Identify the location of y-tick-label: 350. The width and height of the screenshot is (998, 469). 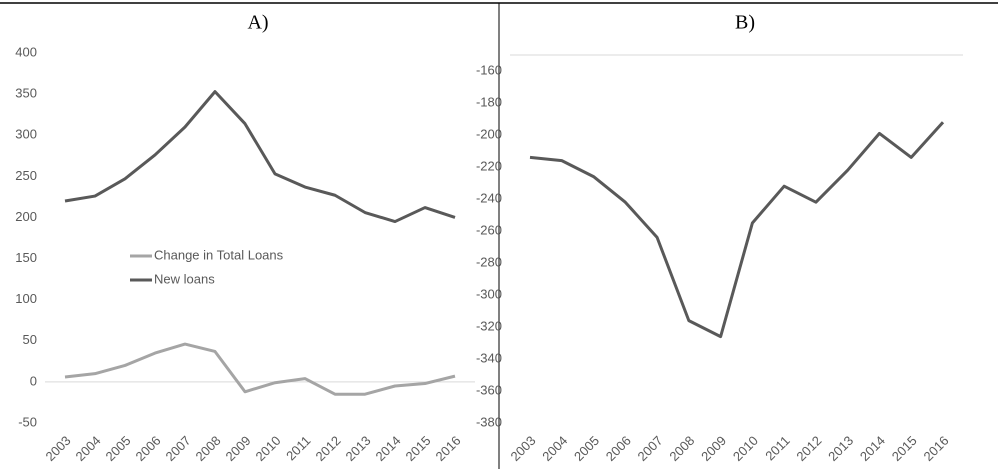
(26, 93).